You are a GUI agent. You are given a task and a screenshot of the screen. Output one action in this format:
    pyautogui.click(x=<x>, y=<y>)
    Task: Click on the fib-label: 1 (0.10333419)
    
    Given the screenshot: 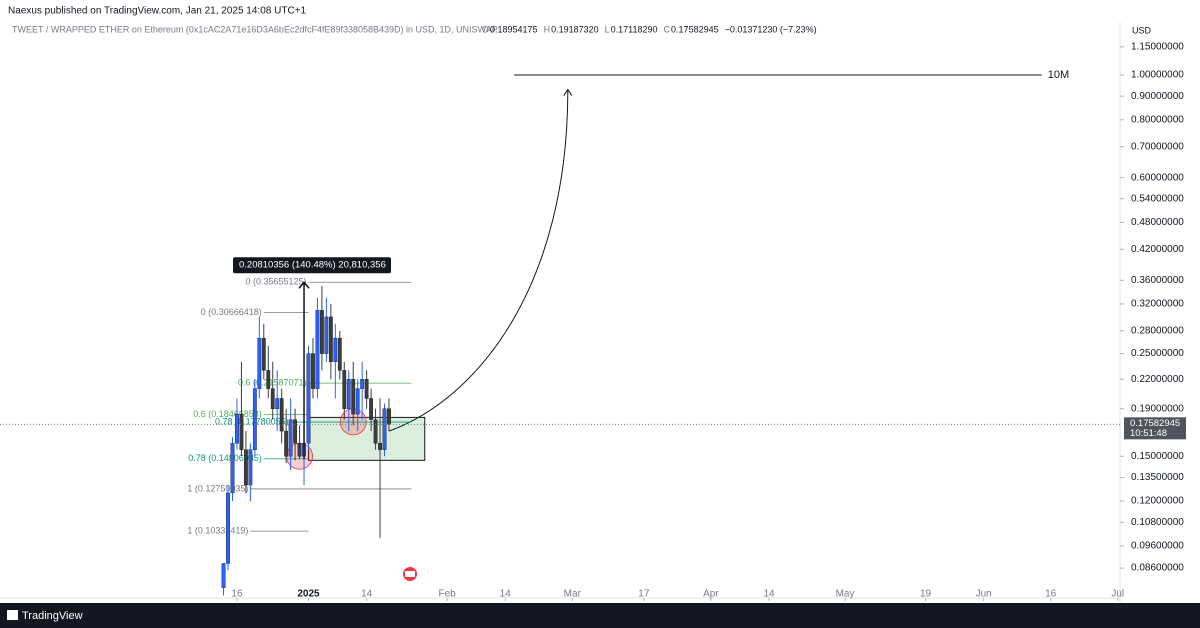 What is the action you would take?
    pyautogui.click(x=217, y=531)
    